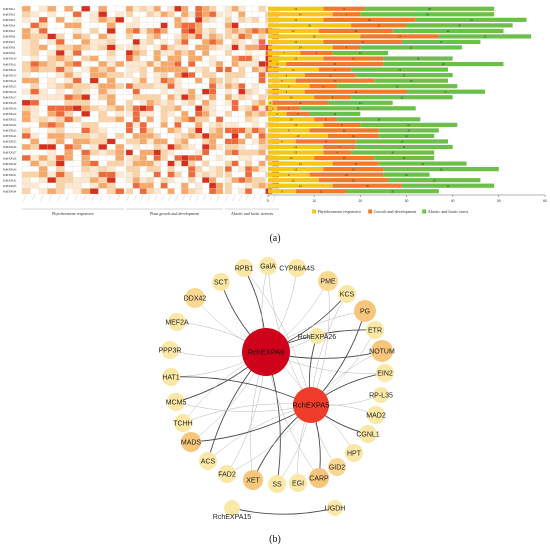 Image resolution: width=550 pixels, height=549 pixels. What do you see at coordinates (367, 186) in the screenshot?
I see `bar-segment-value: 15` at bounding box center [367, 186].